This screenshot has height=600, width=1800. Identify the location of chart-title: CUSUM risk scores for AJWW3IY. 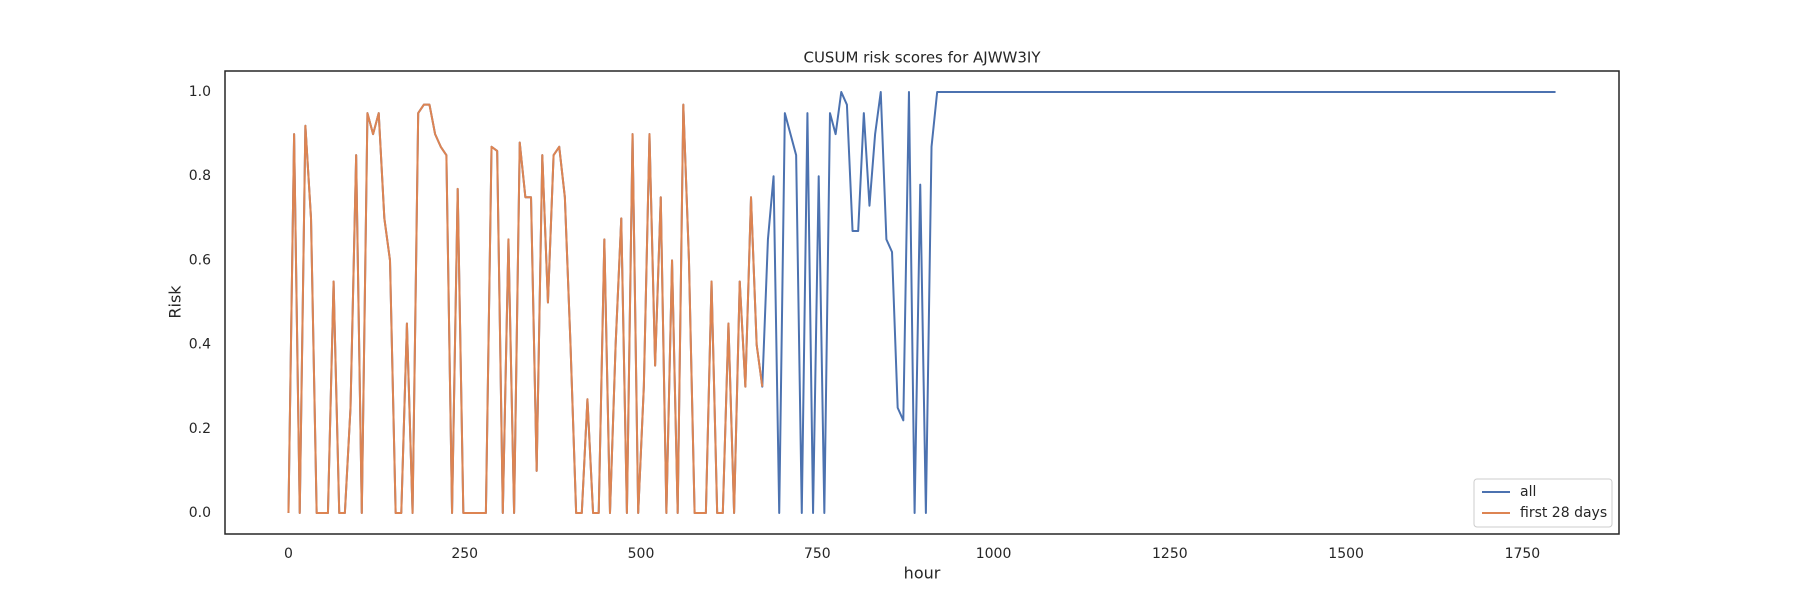
(922, 58).